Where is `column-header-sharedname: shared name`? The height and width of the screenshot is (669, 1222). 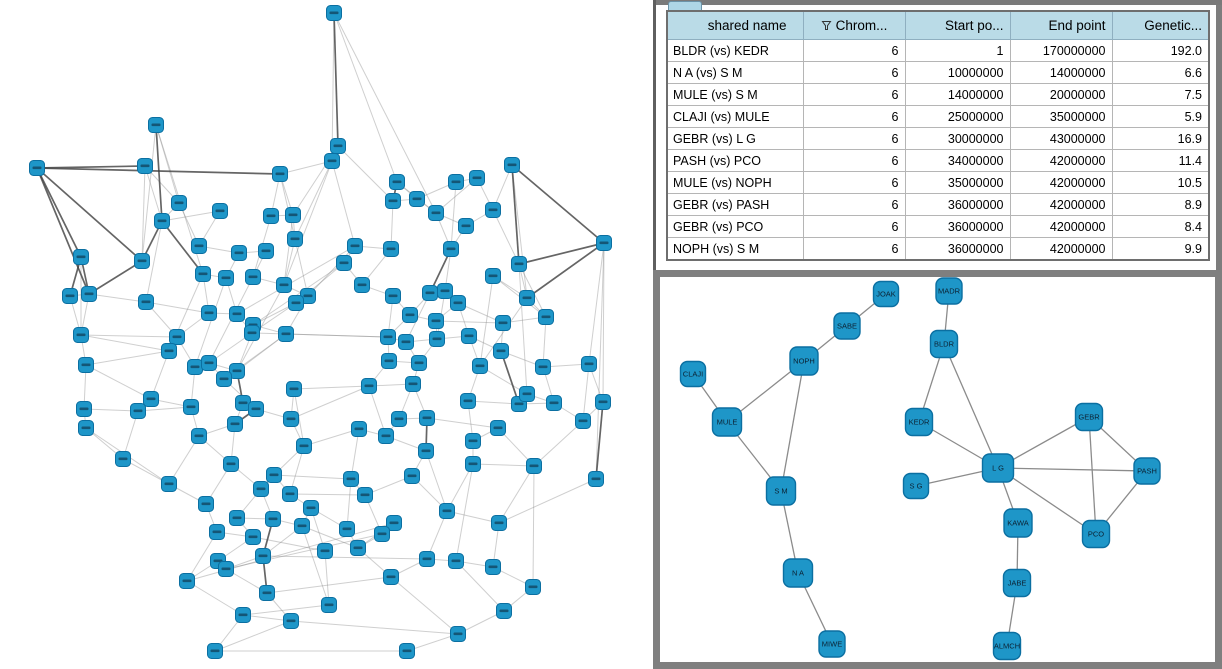
column-header-sharedname: shared name is located at coordinates (735, 25).